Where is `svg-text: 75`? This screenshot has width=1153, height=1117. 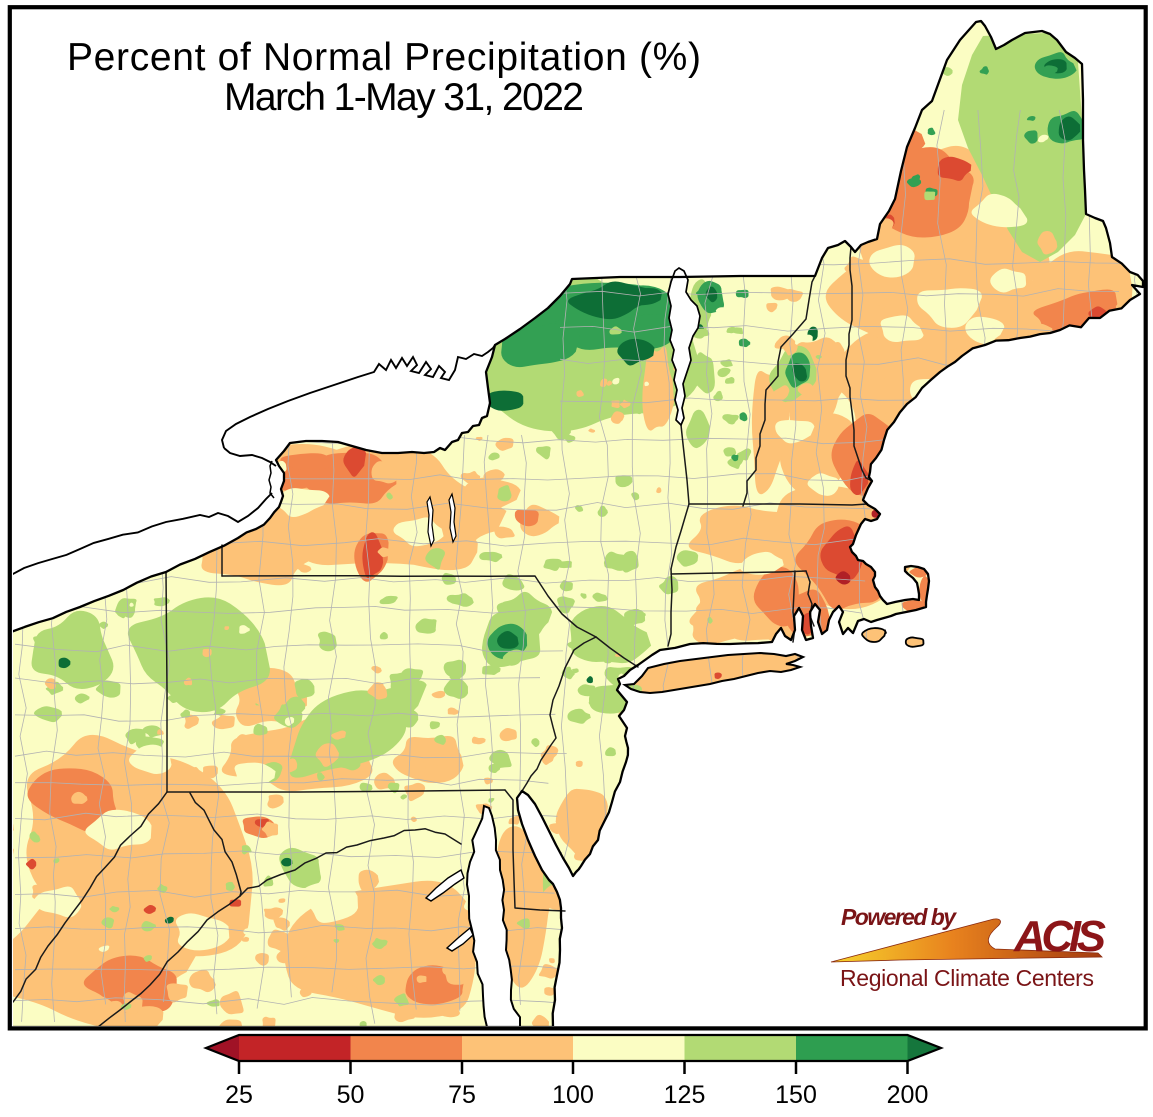 svg-text: 75 is located at coordinates (462, 1095).